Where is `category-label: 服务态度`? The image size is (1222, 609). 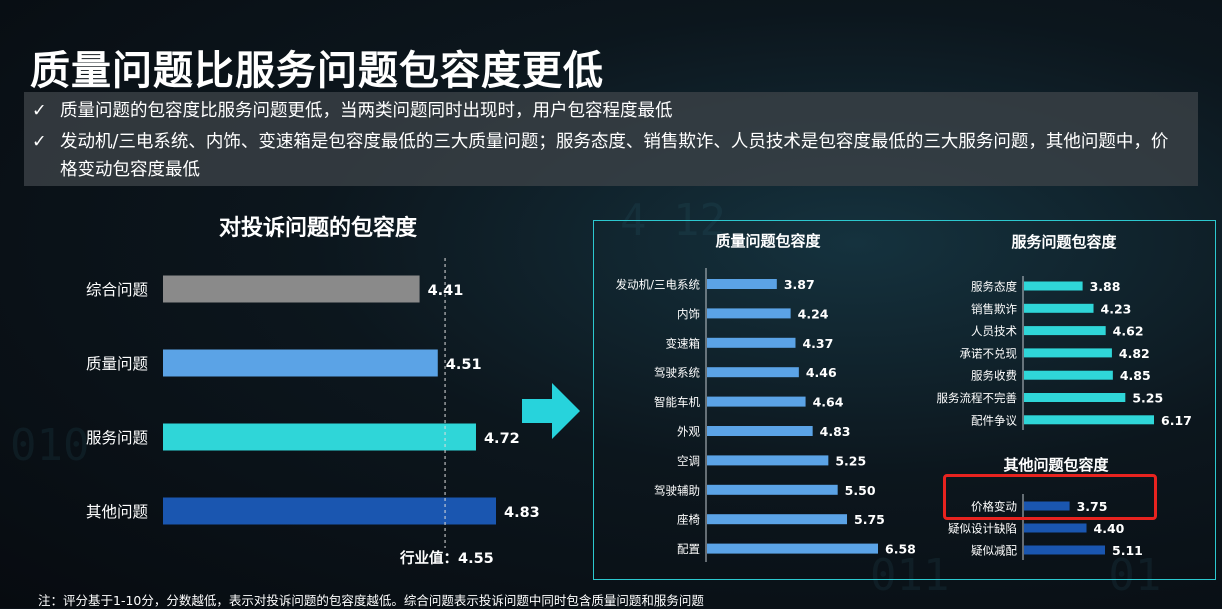 category-label: 服务态度 is located at coordinates (994, 287).